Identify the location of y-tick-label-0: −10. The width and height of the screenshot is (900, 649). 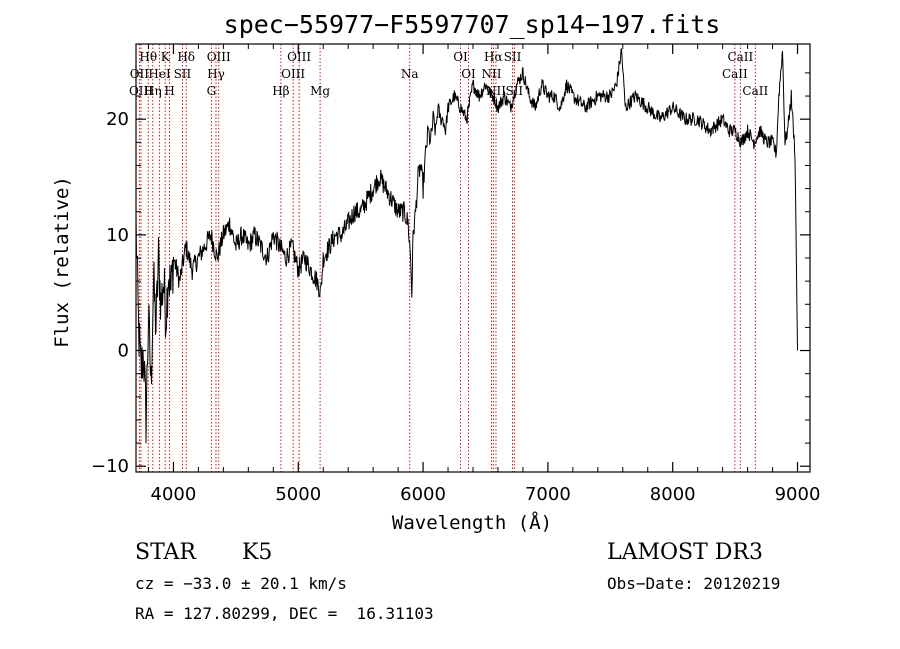
(110, 466).